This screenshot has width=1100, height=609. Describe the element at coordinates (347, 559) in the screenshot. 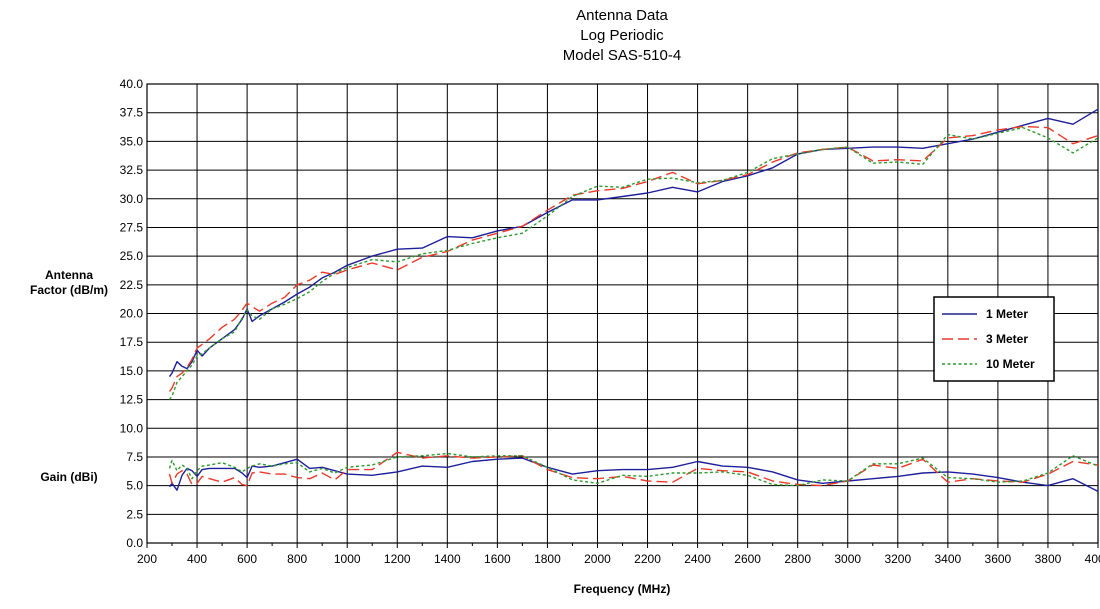

I see `x-tick-label: 1000` at that location.